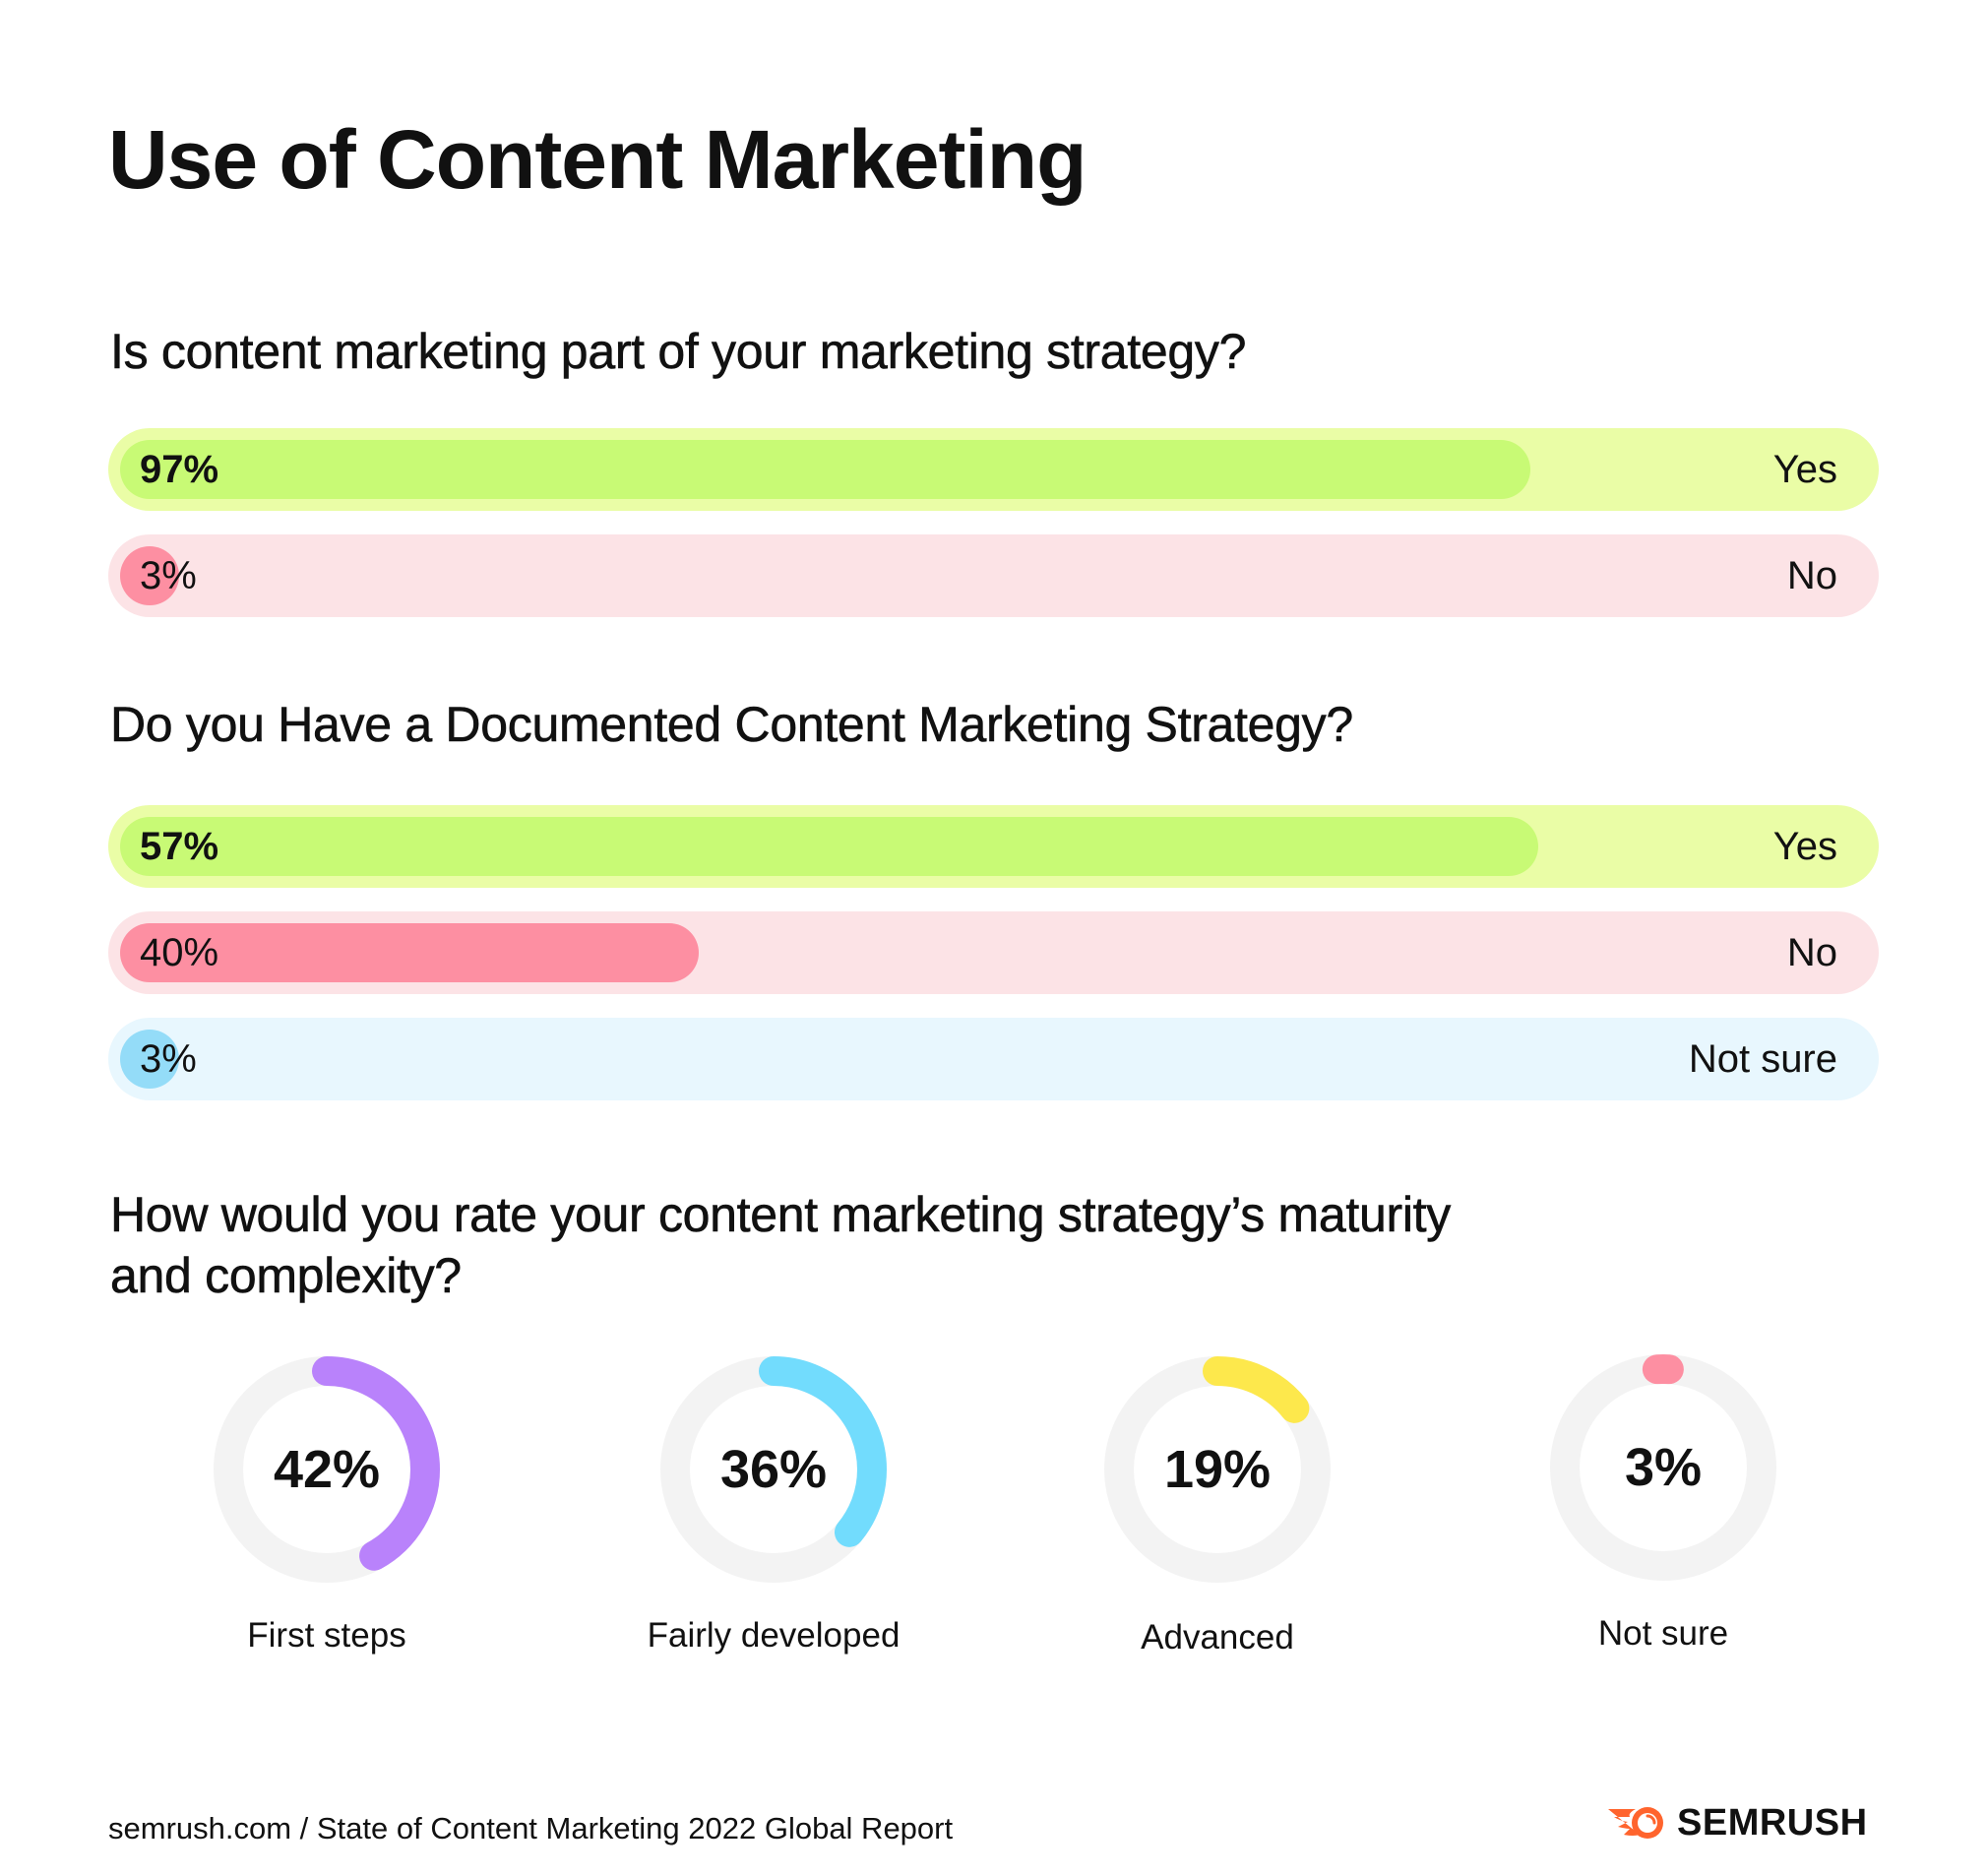 The image size is (1988, 1876). I want to click on donut-label: Not sure, so click(1663, 1633).